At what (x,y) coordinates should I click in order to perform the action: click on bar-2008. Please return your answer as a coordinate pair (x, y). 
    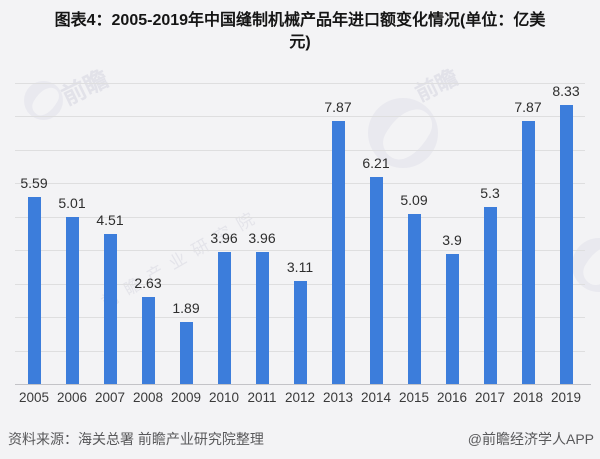
    Looking at the image, I should click on (148, 340).